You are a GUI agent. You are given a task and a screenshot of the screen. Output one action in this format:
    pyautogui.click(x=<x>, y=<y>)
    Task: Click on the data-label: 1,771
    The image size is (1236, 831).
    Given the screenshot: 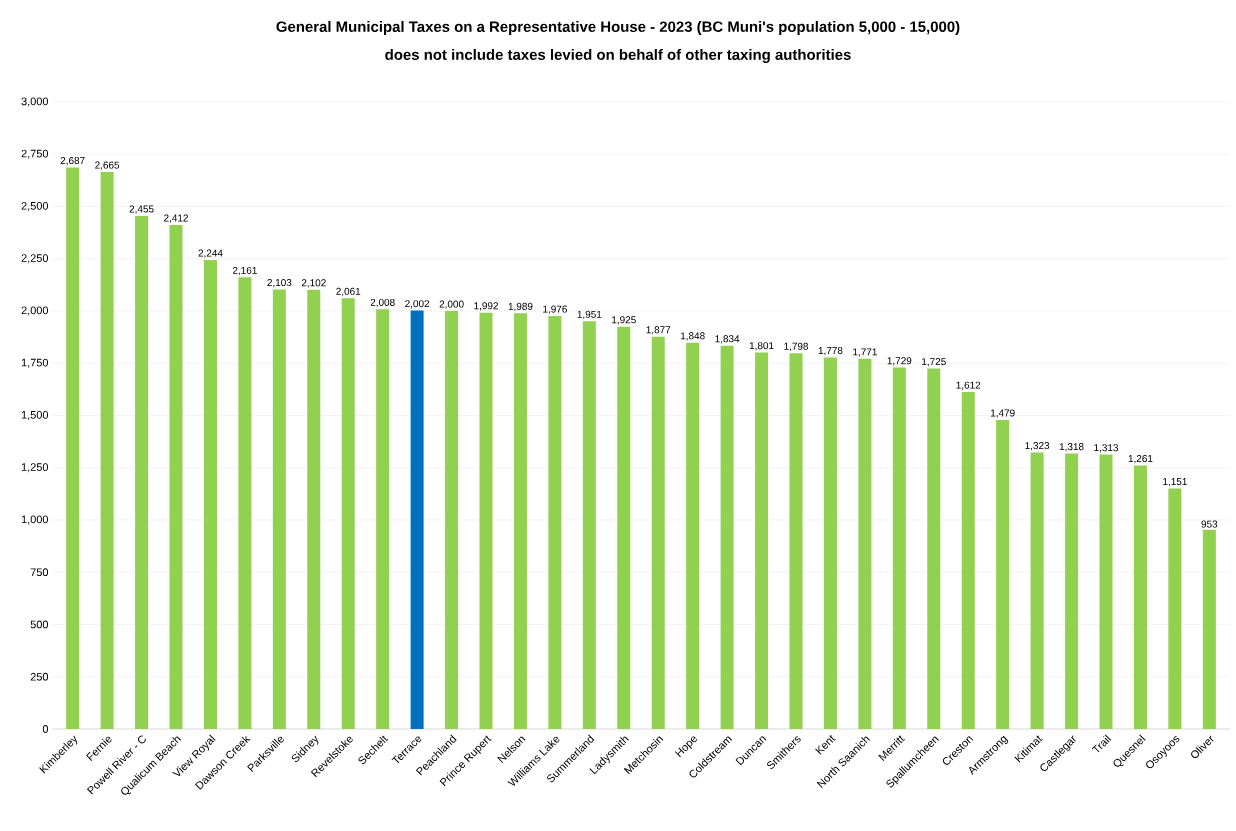 What is the action you would take?
    pyautogui.click(x=865, y=352)
    